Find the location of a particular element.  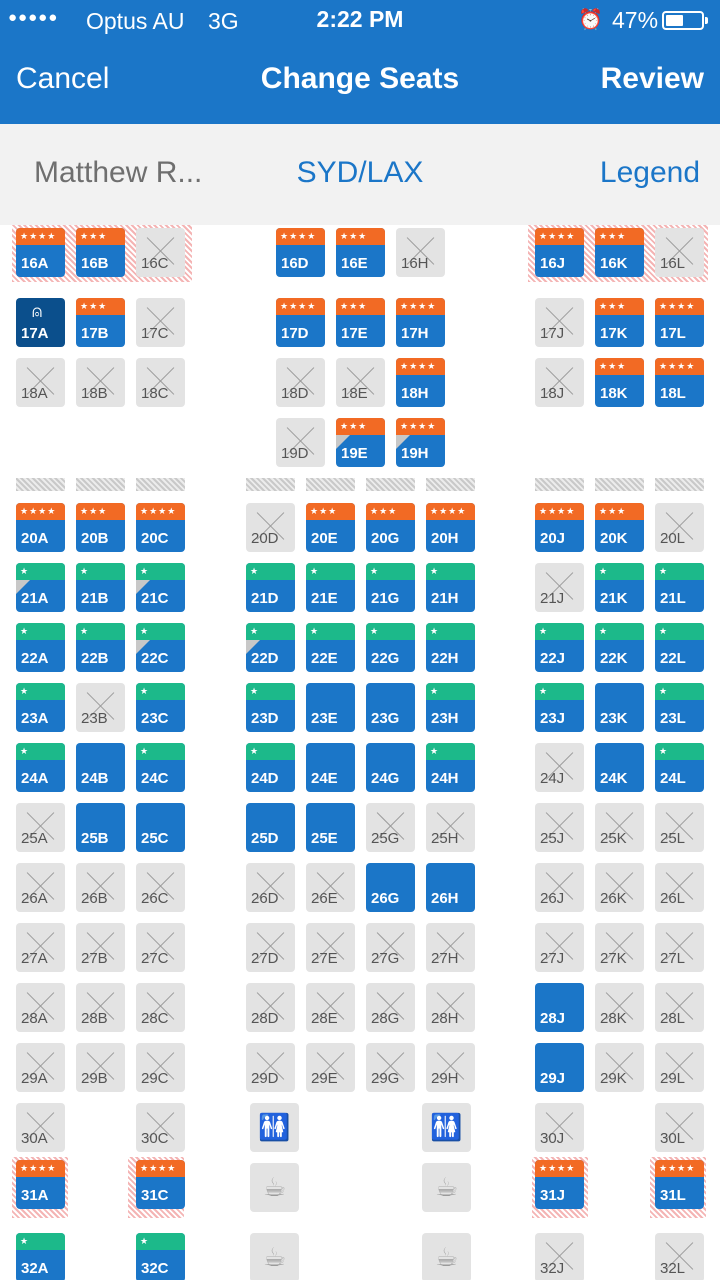

seat-31j: ★★★★ 31J is located at coordinates (559, 1184).